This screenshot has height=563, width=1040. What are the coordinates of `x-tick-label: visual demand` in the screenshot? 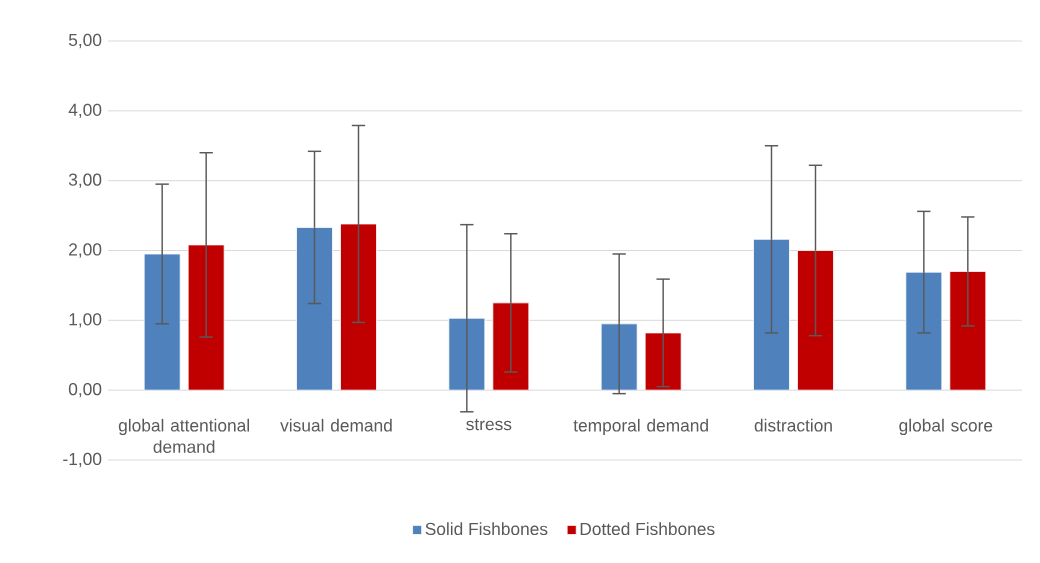 It's located at (336, 425).